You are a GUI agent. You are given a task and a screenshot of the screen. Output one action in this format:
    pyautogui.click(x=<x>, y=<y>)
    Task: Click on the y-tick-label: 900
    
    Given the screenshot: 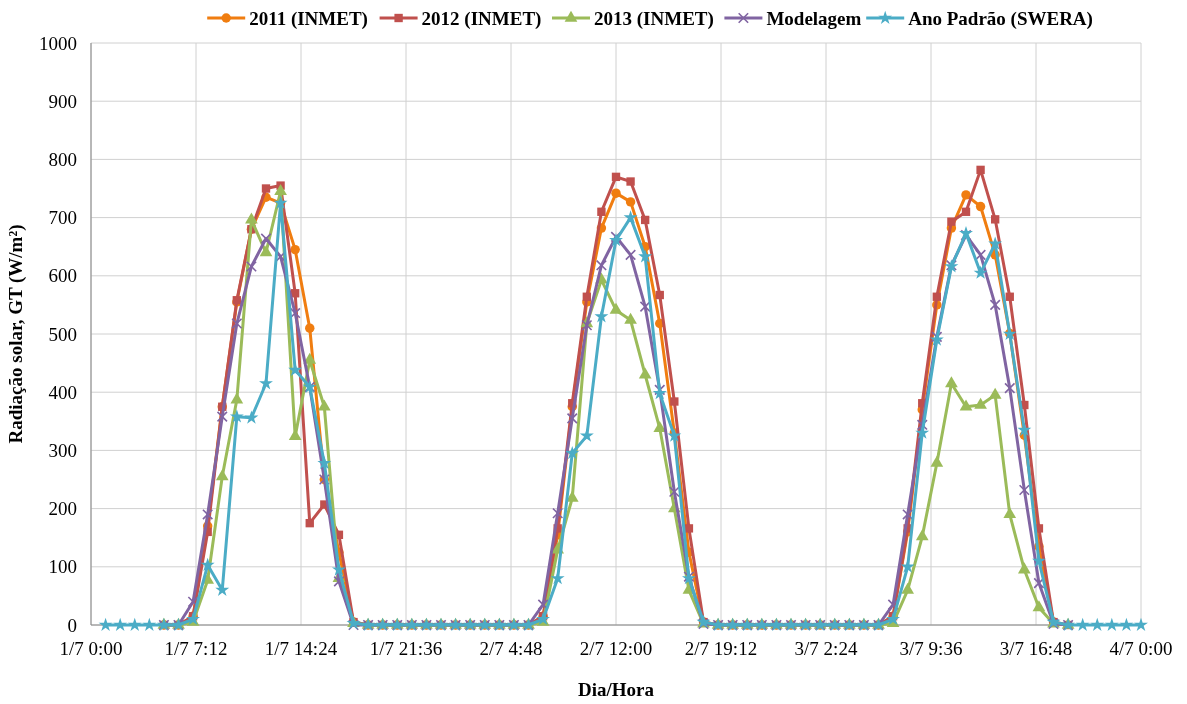 What is the action you would take?
    pyautogui.click(x=62, y=101)
    